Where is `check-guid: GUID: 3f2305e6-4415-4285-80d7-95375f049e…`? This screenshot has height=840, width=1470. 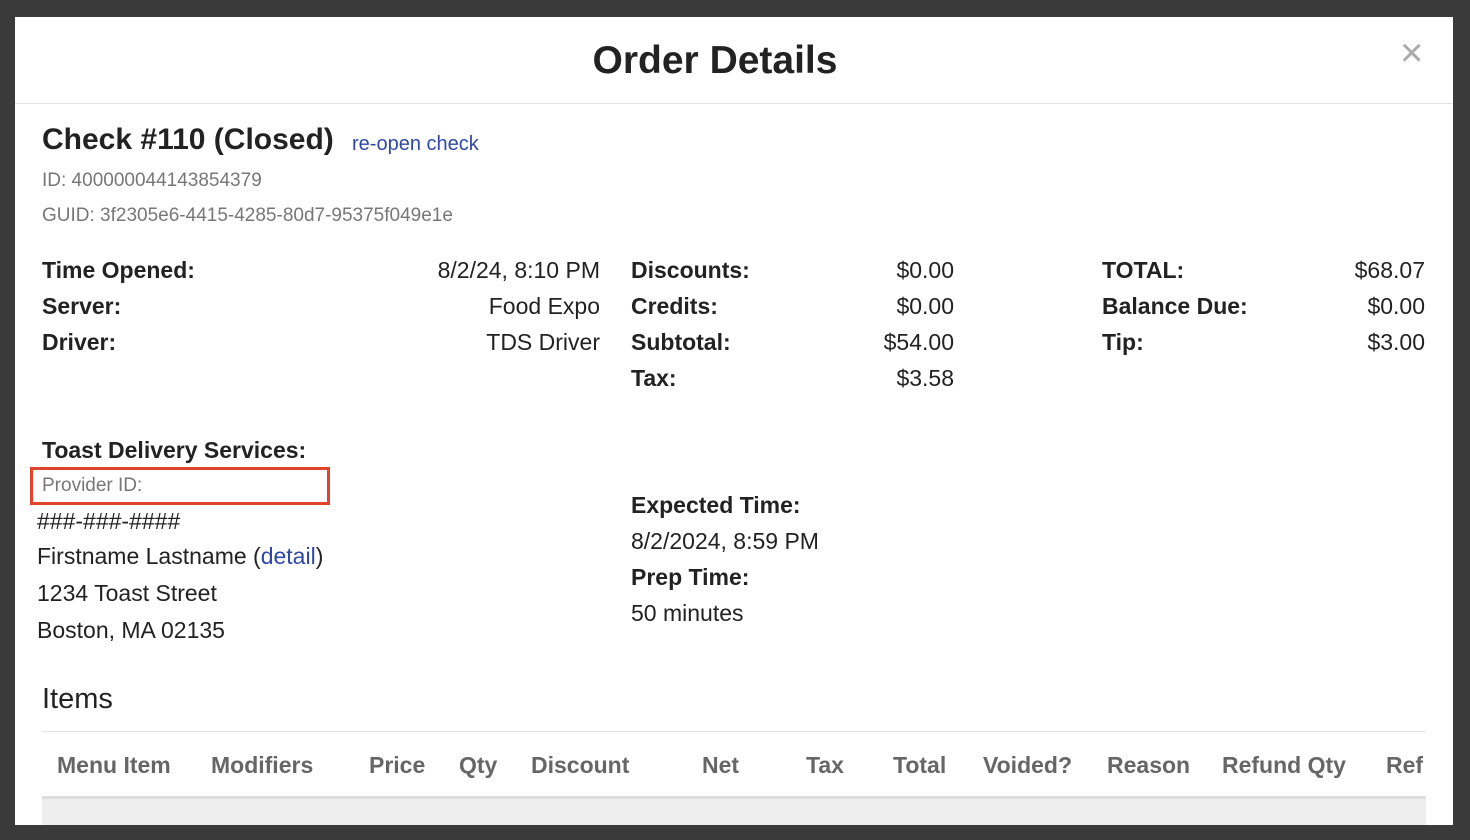
check-guid: GUID: 3f2305e6-4415-4285-80d7-95375f049e… is located at coordinates (247, 215).